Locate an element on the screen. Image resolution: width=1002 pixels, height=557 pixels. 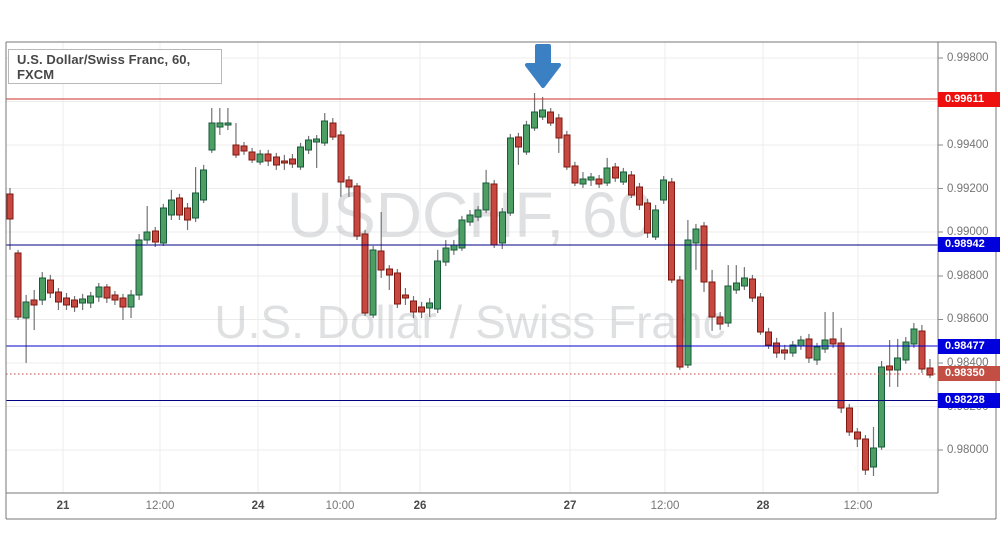
price-tick-label: 0.98400 is located at coordinates (968, 362).